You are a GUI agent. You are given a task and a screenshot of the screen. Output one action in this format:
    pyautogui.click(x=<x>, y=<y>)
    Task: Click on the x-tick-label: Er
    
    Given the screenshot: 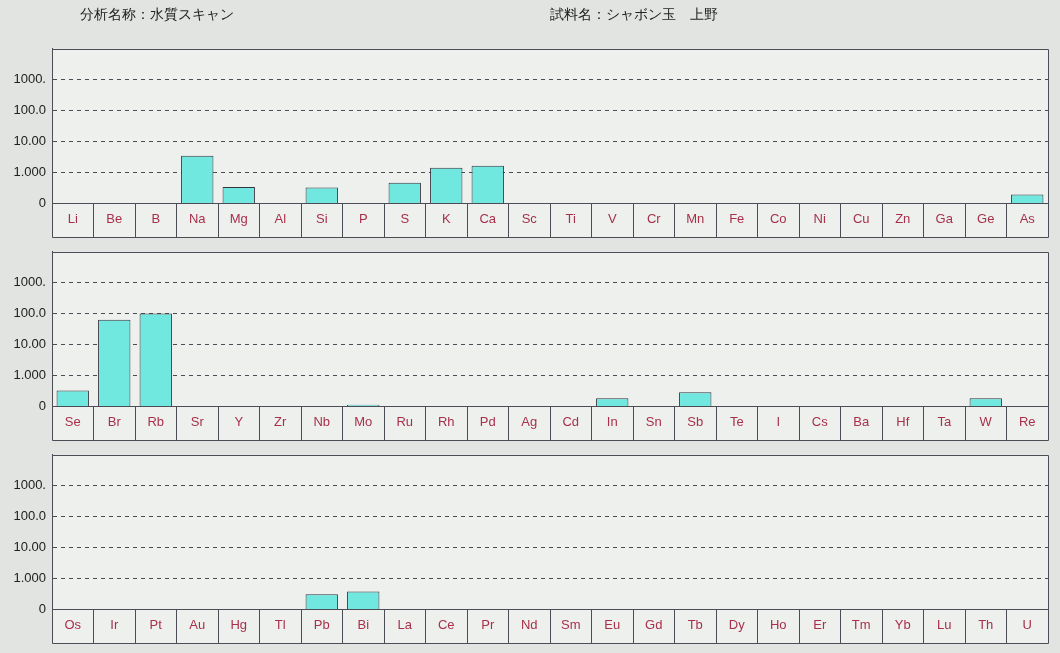 What is the action you would take?
    pyautogui.click(x=820, y=625)
    